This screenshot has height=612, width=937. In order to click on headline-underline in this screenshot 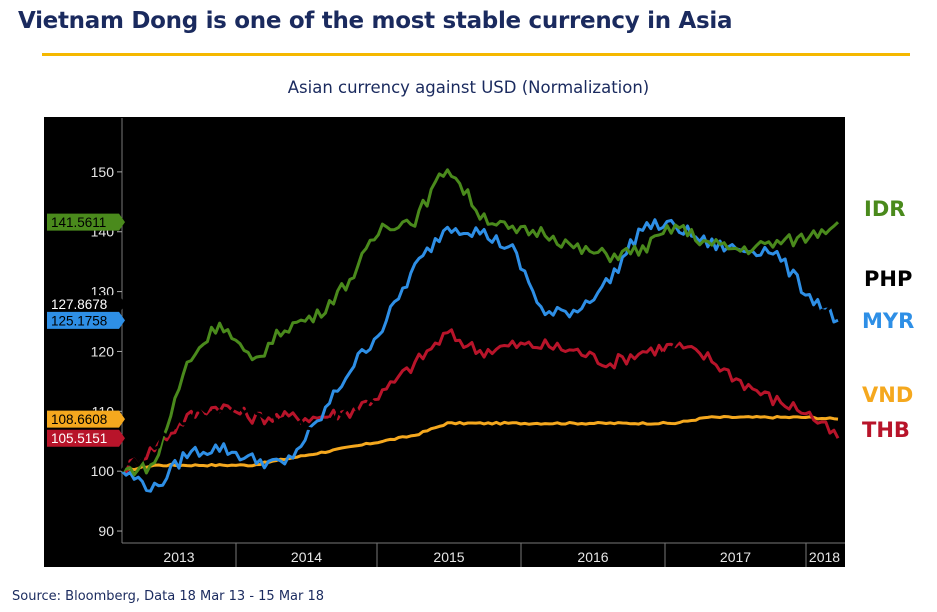, I will do `click(476, 54)`.